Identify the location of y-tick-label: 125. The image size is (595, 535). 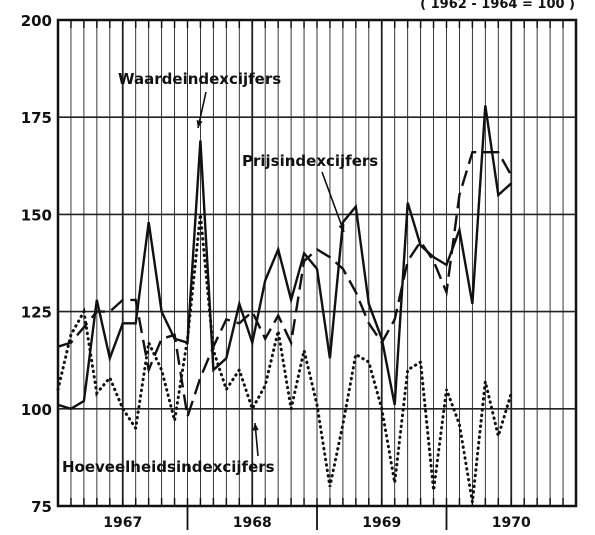
(36, 313).